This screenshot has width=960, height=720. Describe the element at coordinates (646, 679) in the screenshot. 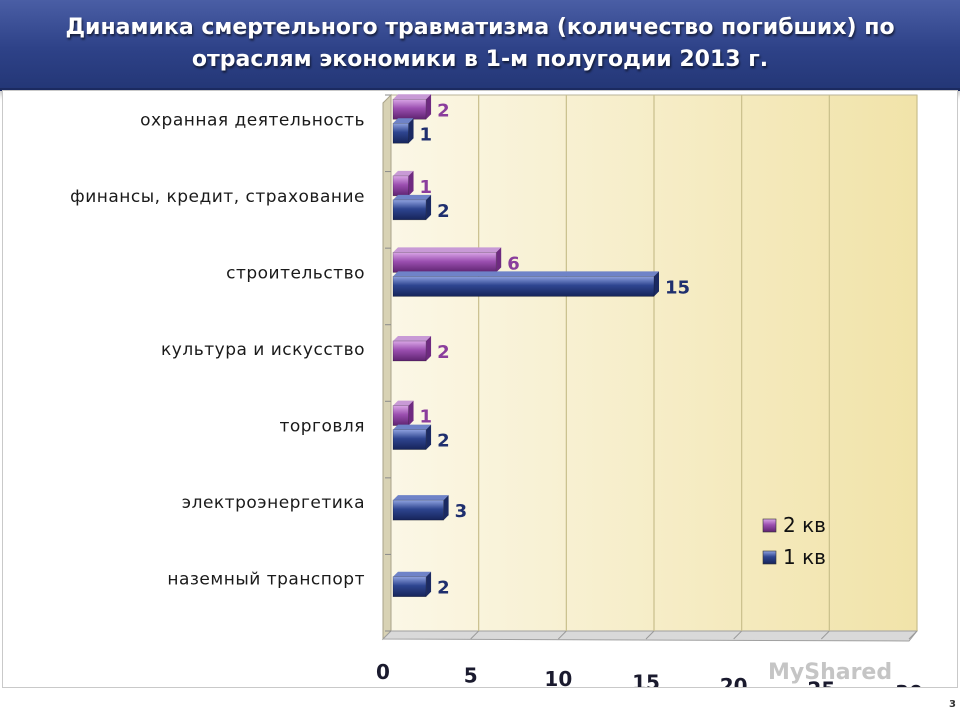

I see `x-tick-label: 15` at that location.